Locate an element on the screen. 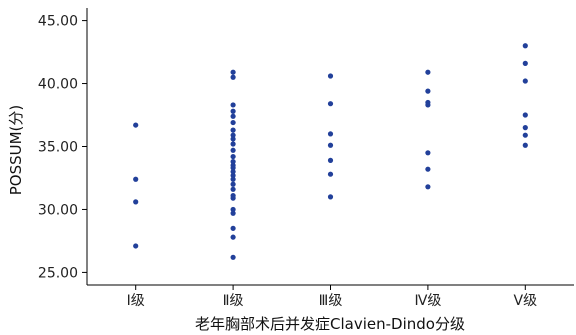  y-tick-label: 45.00 is located at coordinates (58, 22).